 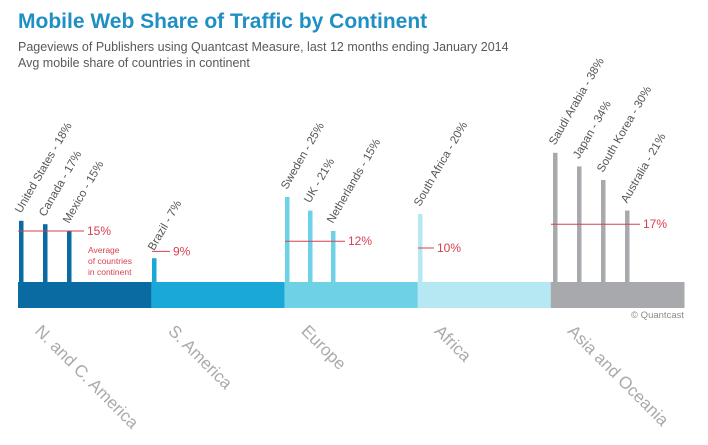 What do you see at coordinates (110, 272) in the screenshot?
I see `average-note-line: in continent` at bounding box center [110, 272].